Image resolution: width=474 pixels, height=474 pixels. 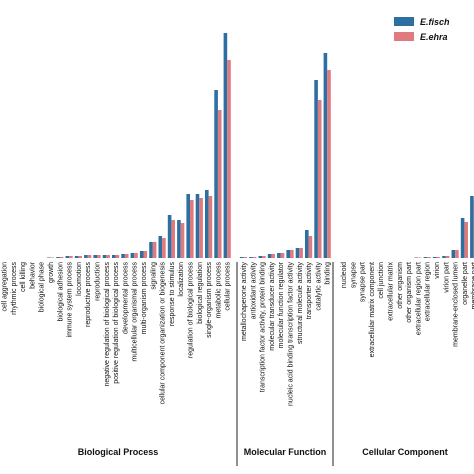 I want to click on x-tick-label: antioxidant activity, so click(x=253, y=291).